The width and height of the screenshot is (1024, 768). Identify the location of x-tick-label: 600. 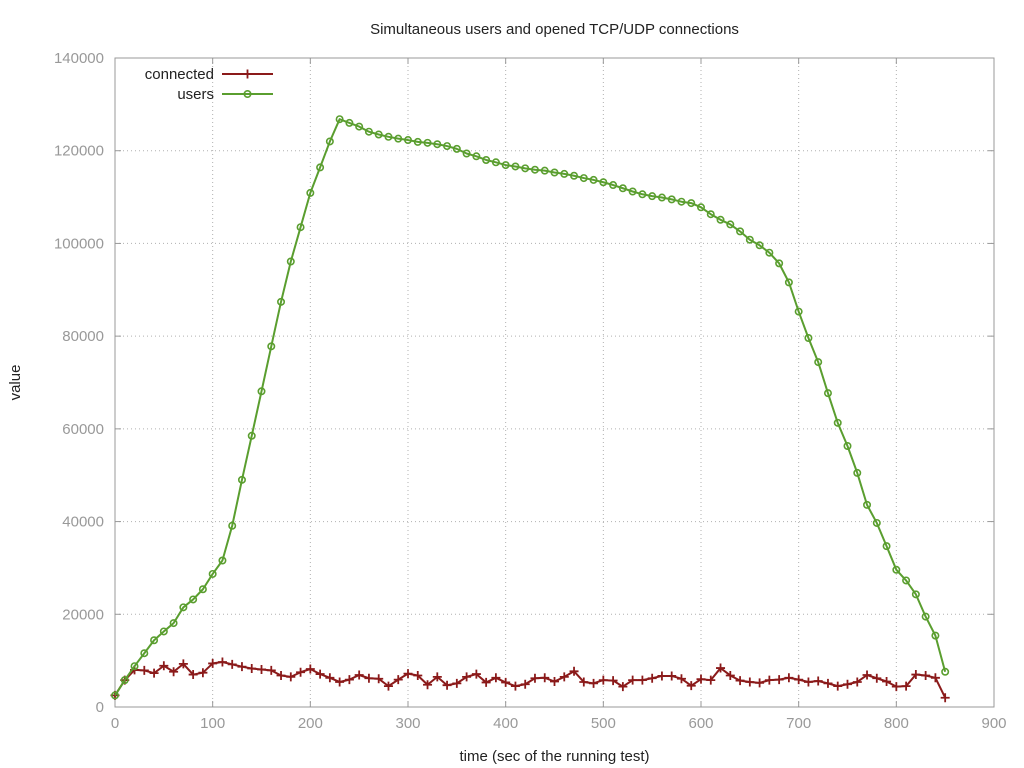
(700, 723).